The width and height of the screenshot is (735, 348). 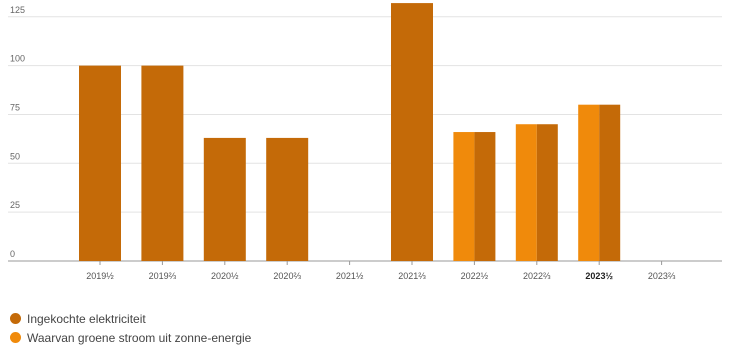 What do you see at coordinates (15, 156) in the screenshot?
I see `y-tick-label-50: 50` at bounding box center [15, 156].